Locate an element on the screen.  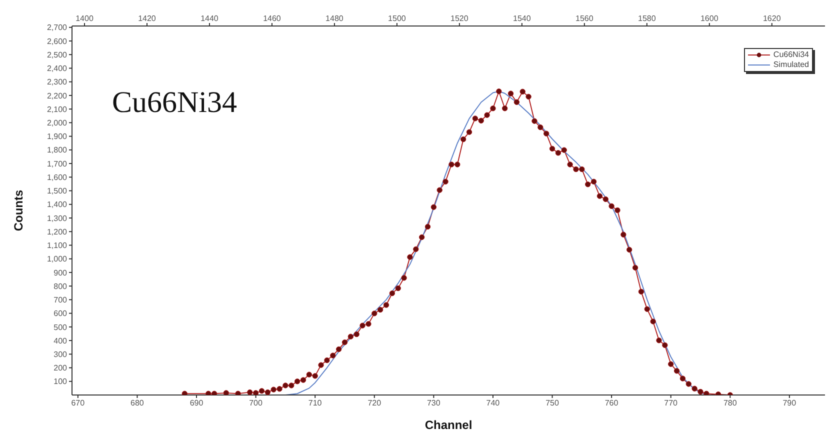
x2-tick-label: 1400 is located at coordinates (85, 18).